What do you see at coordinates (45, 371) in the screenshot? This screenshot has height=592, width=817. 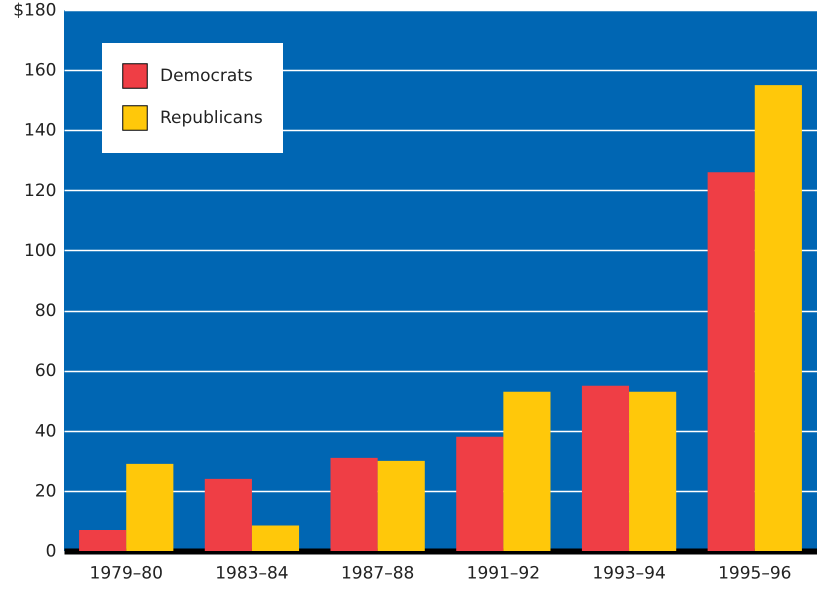 I see `y-tick-label: 60` at bounding box center [45, 371].